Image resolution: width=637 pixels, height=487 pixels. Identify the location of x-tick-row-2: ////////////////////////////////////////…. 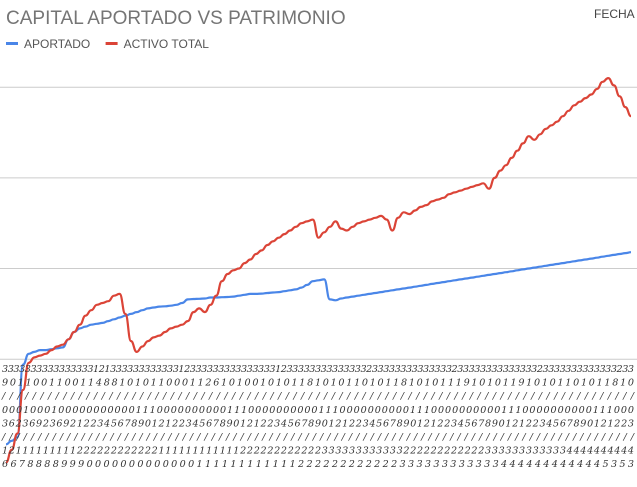
(318, 396).